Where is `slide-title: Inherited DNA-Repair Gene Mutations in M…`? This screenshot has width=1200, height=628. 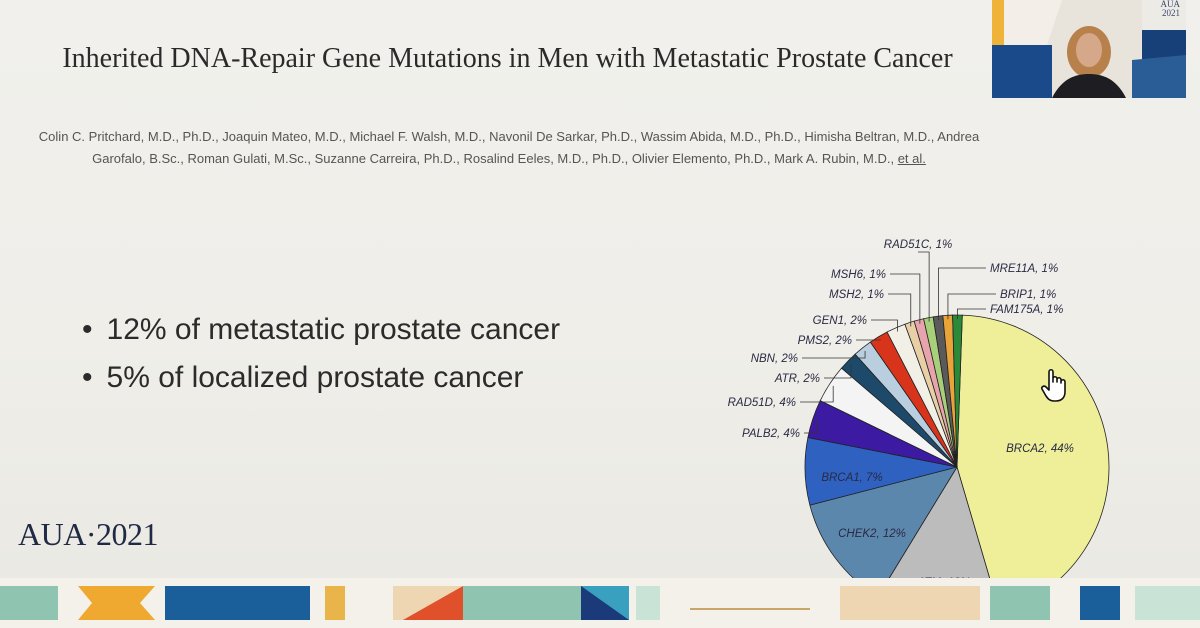 slide-title: Inherited DNA-Repair Gene Mutations in M… is located at coordinates (507, 58).